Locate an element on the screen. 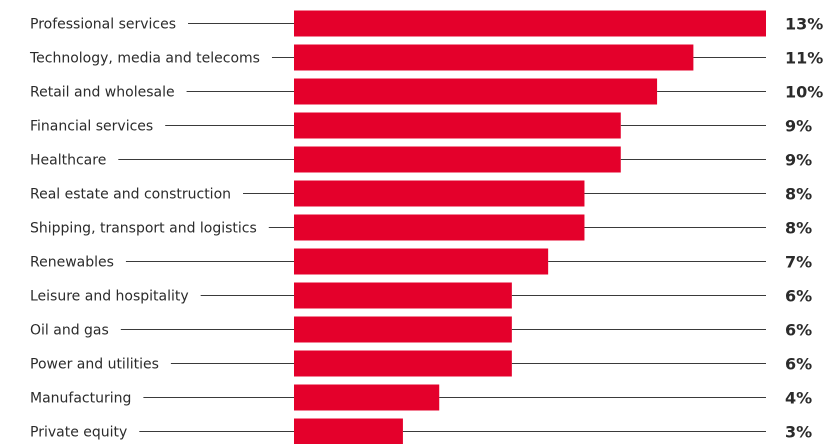  category-label: Real estate and construction is located at coordinates (130, 195).